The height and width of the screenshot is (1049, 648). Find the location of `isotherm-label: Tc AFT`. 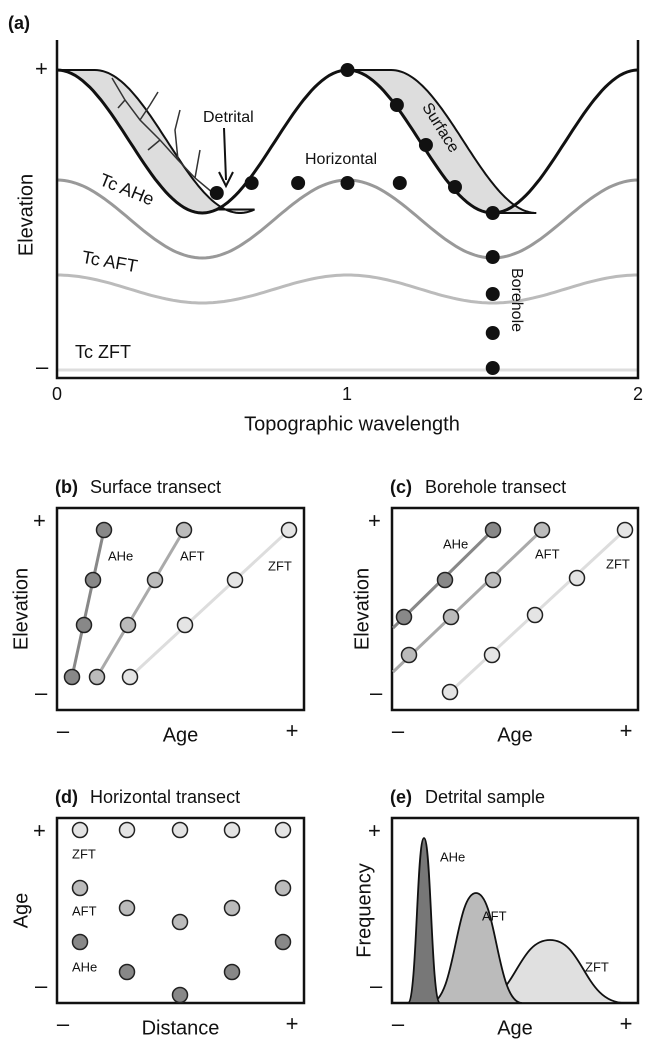

isotherm-label: Tc AFT is located at coordinates (109, 261).